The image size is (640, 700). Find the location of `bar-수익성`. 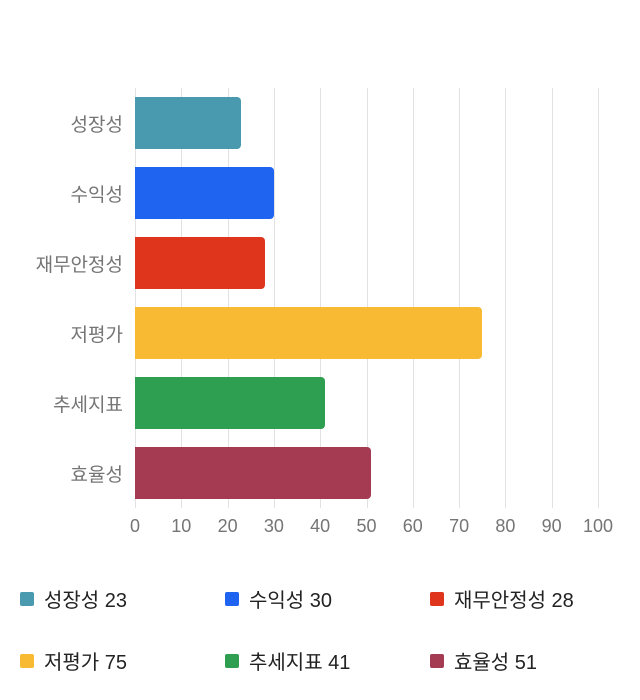

bar-수익성 is located at coordinates (204, 193).